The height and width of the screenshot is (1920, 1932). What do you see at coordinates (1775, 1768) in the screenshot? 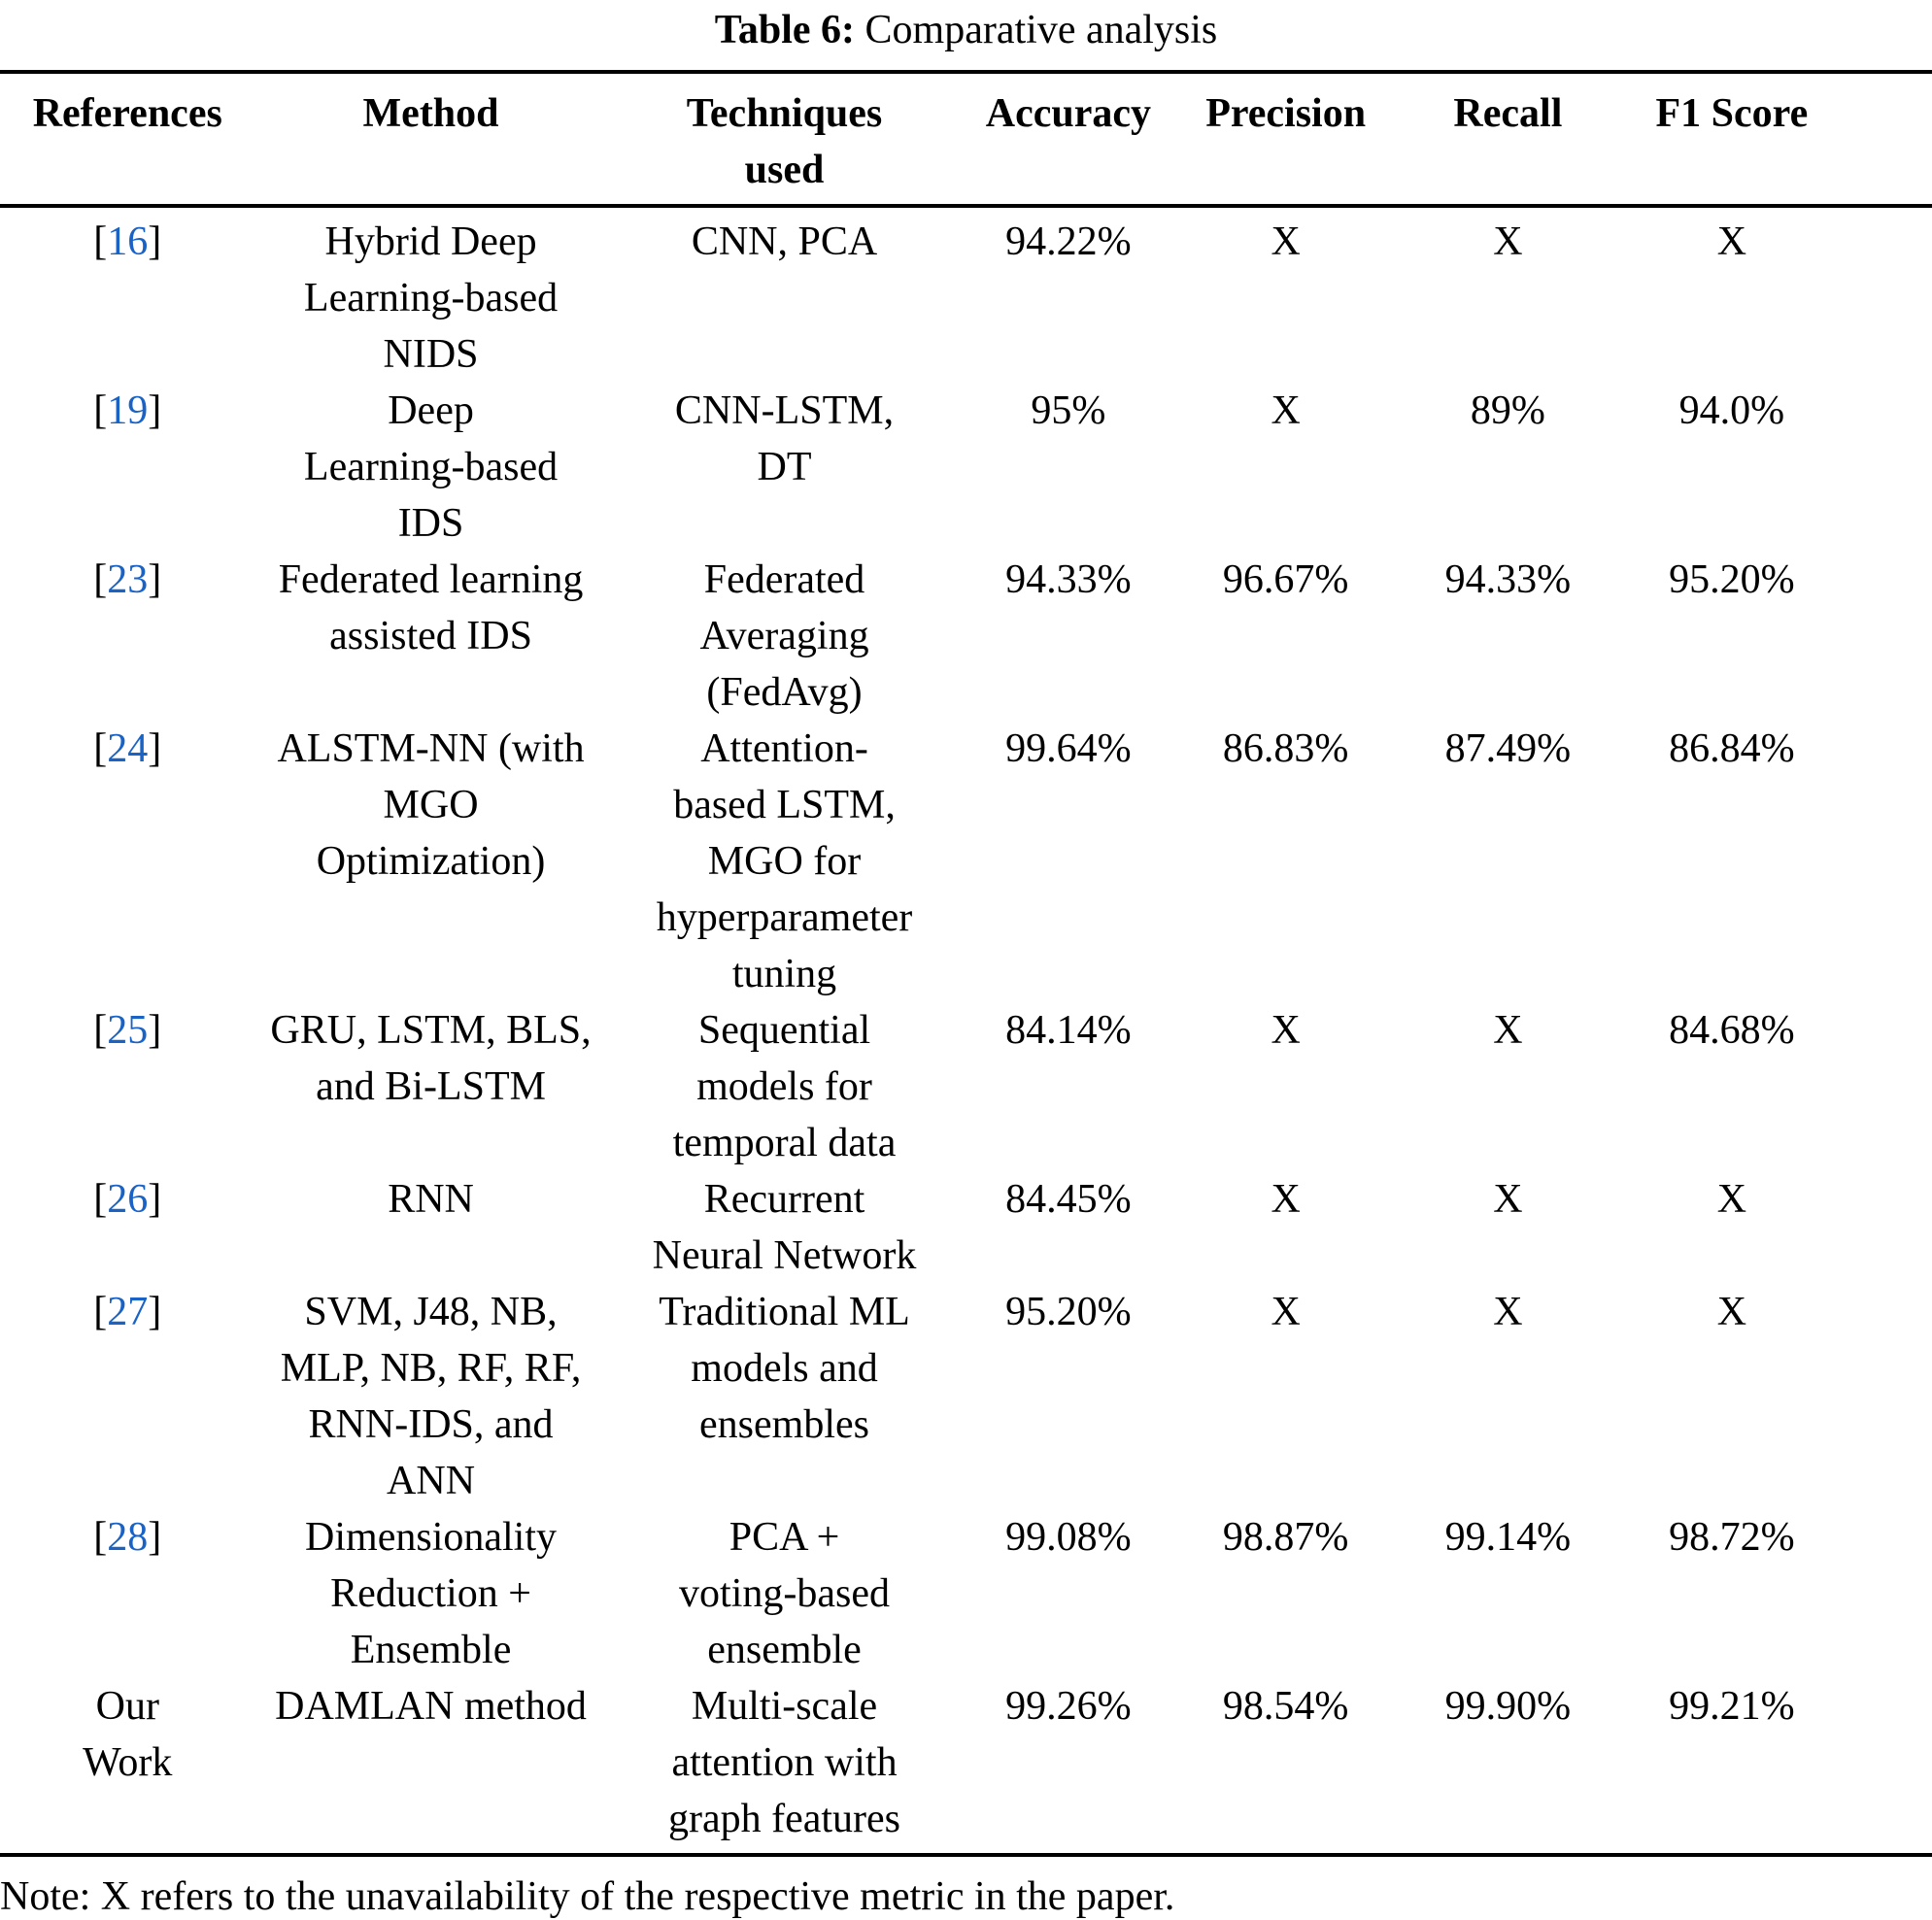
I see `f1-cell: 99.21%` at bounding box center [1775, 1768].